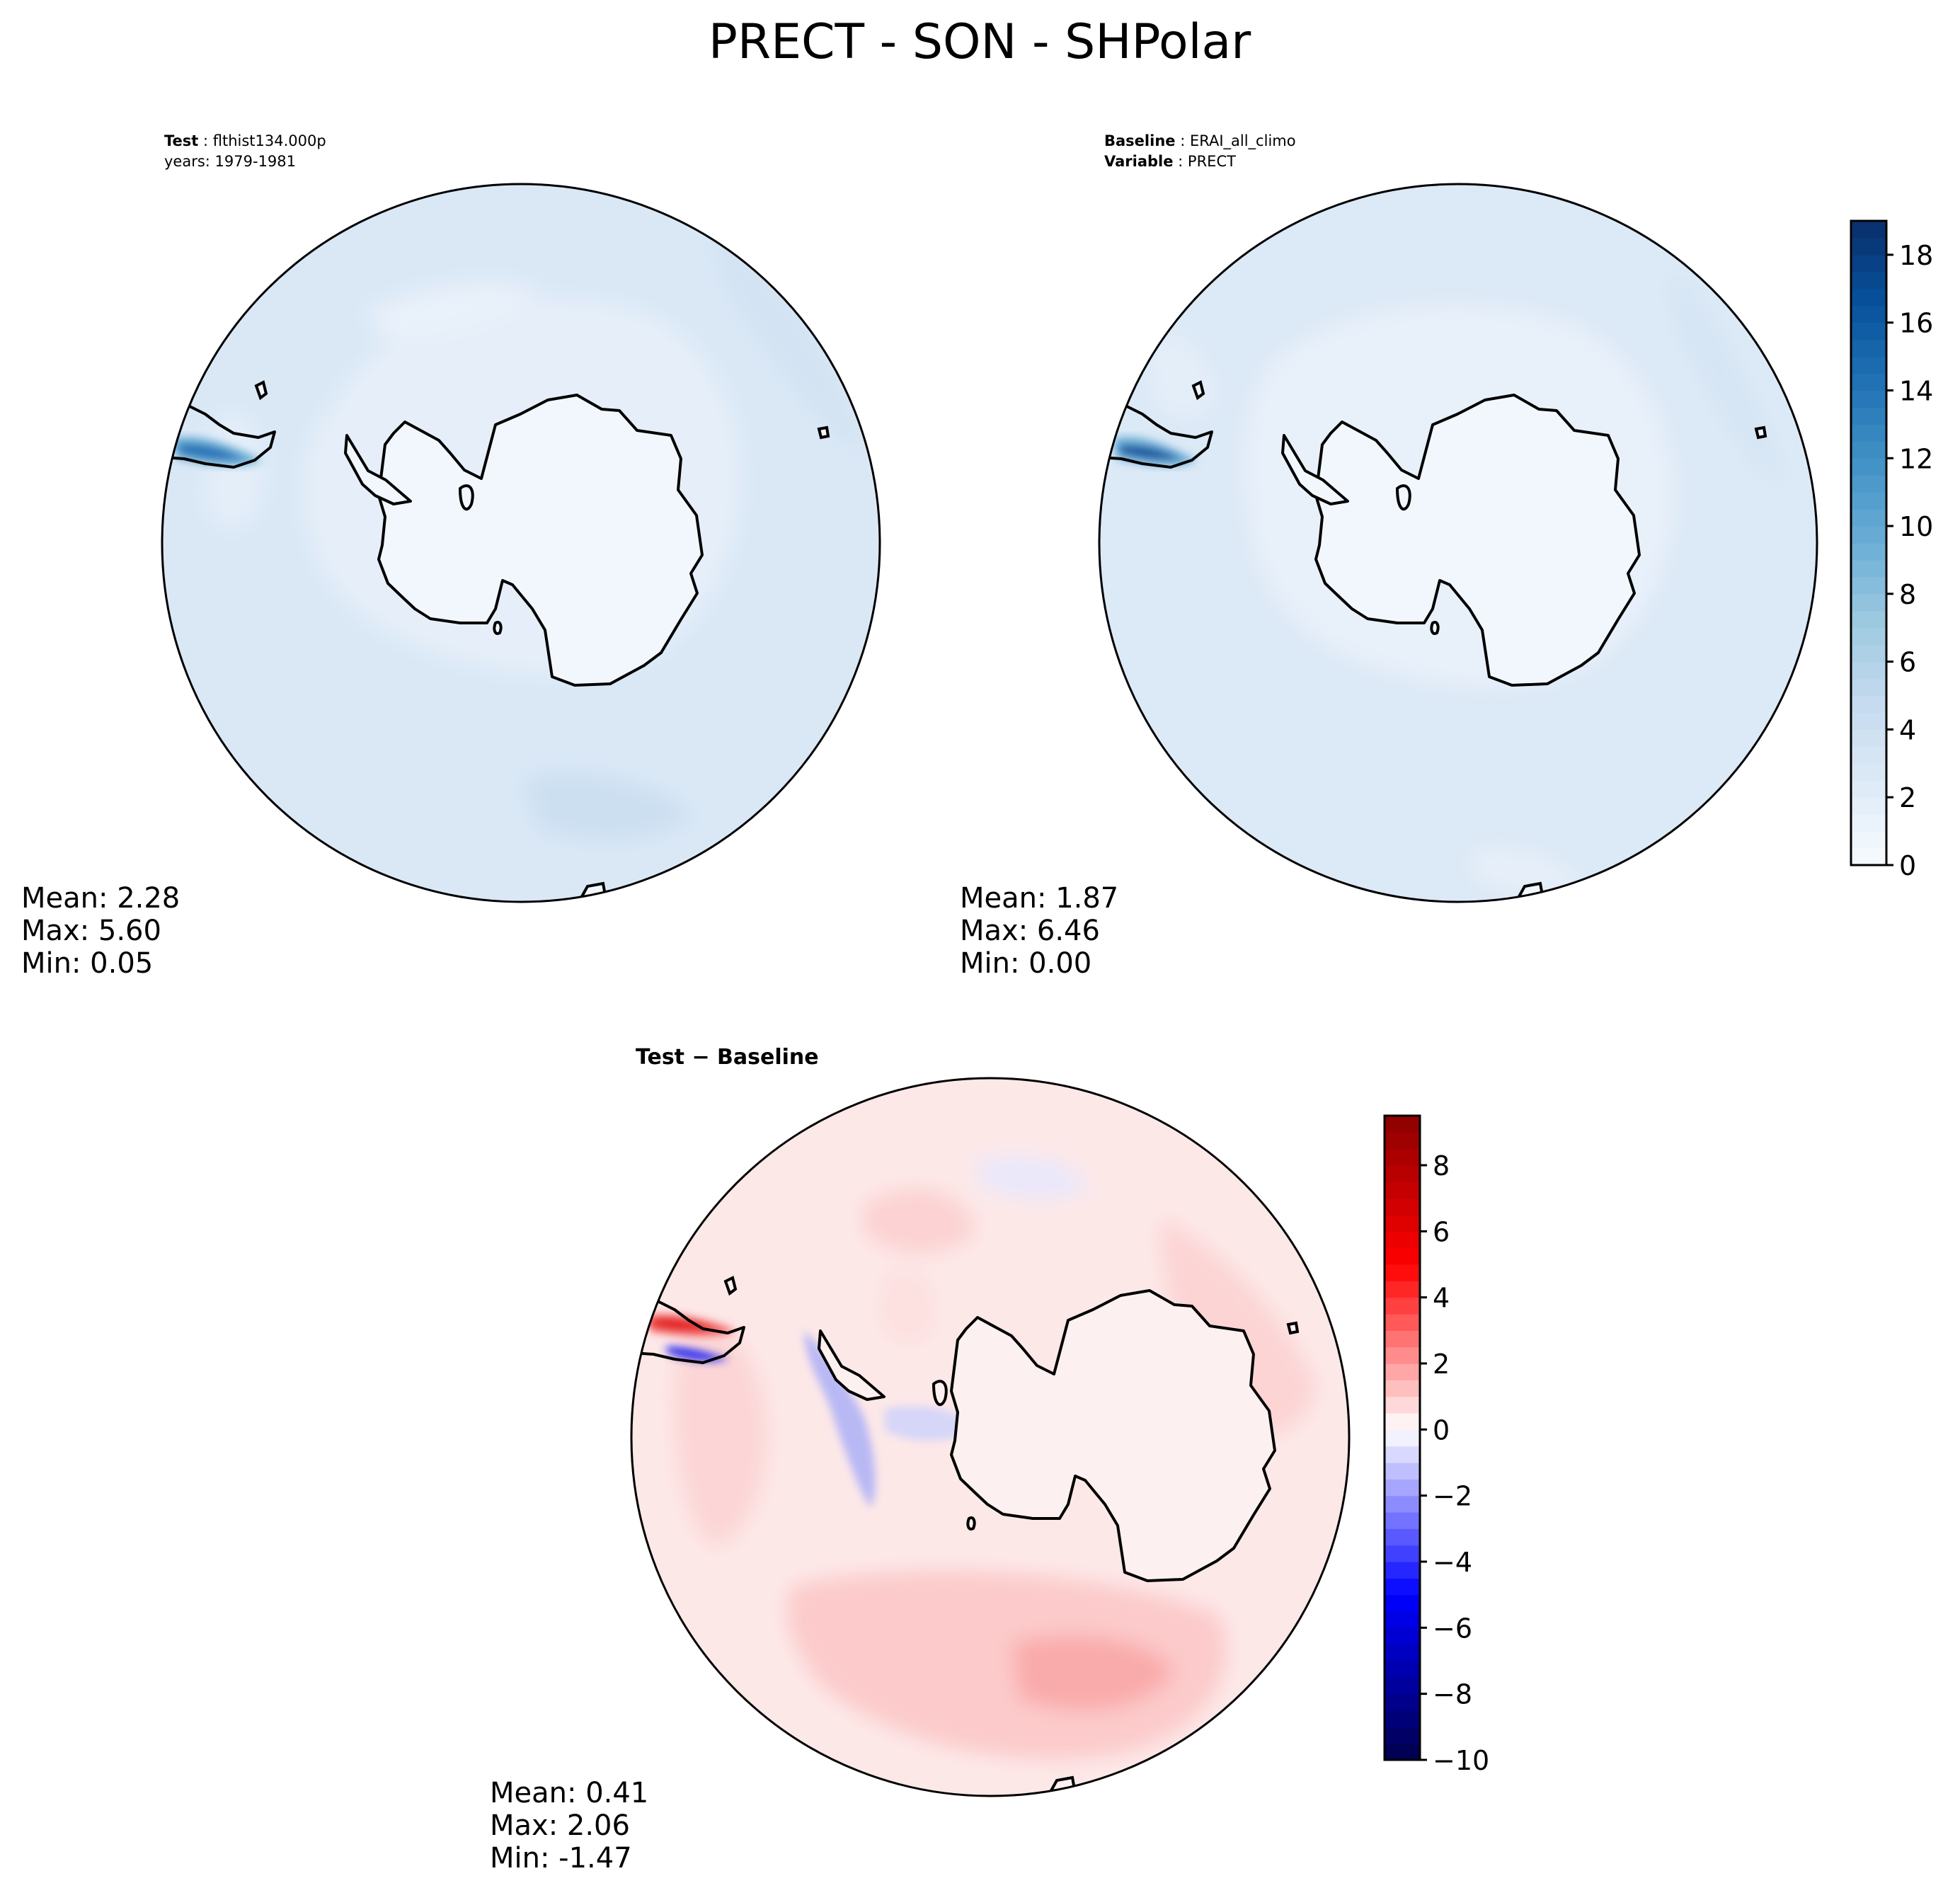  Describe the element at coordinates (540, 540) in the screenshot. I see `panel-test-antarctica-coastline` at that location.